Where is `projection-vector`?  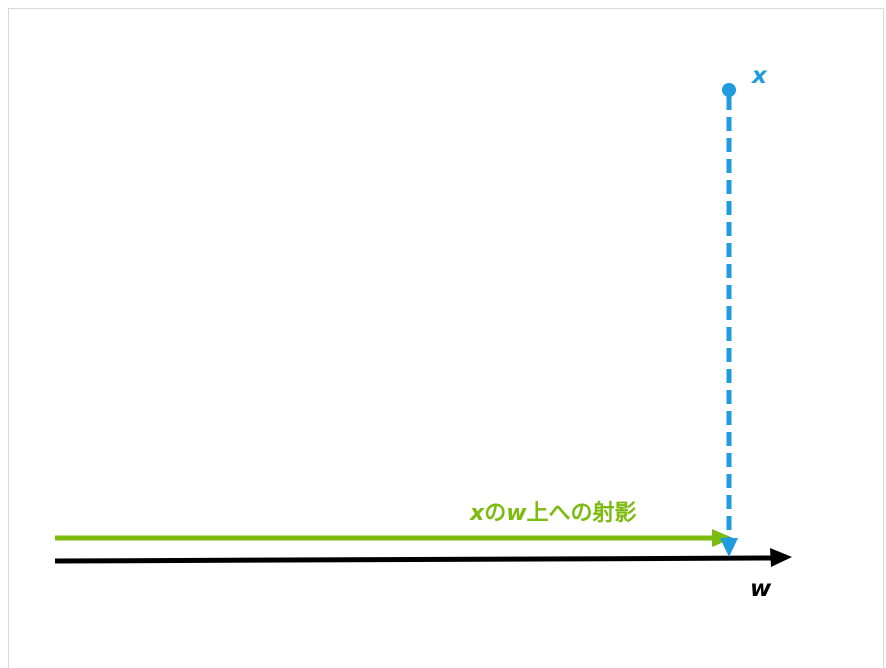
projection-vector is located at coordinates (394, 538).